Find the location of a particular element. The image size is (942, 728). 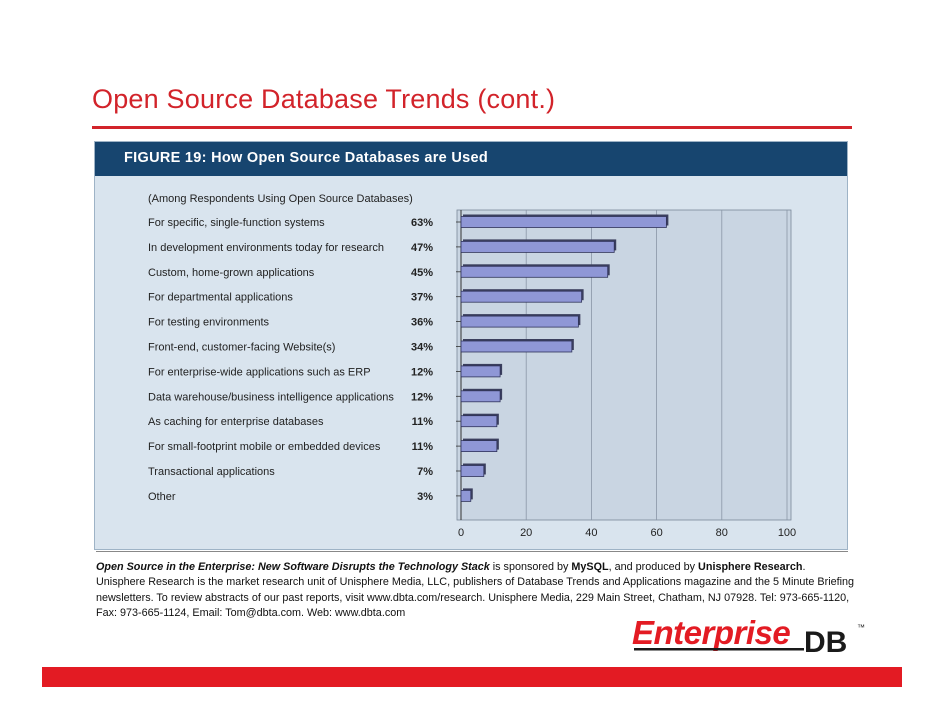

value-label: 7% is located at coordinates (425, 472).